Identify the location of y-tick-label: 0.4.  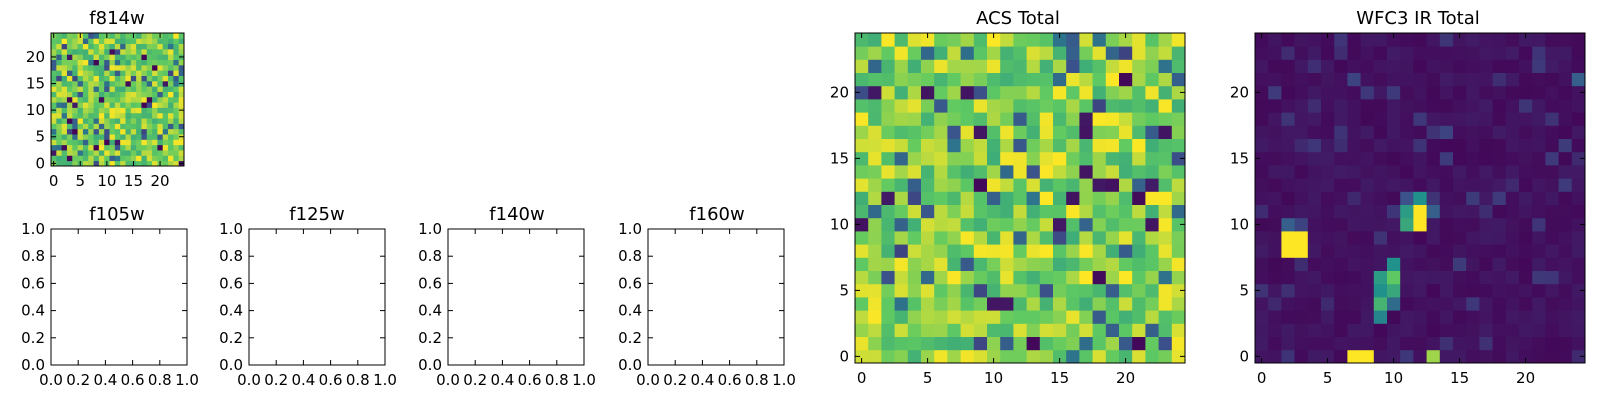
(430, 311).